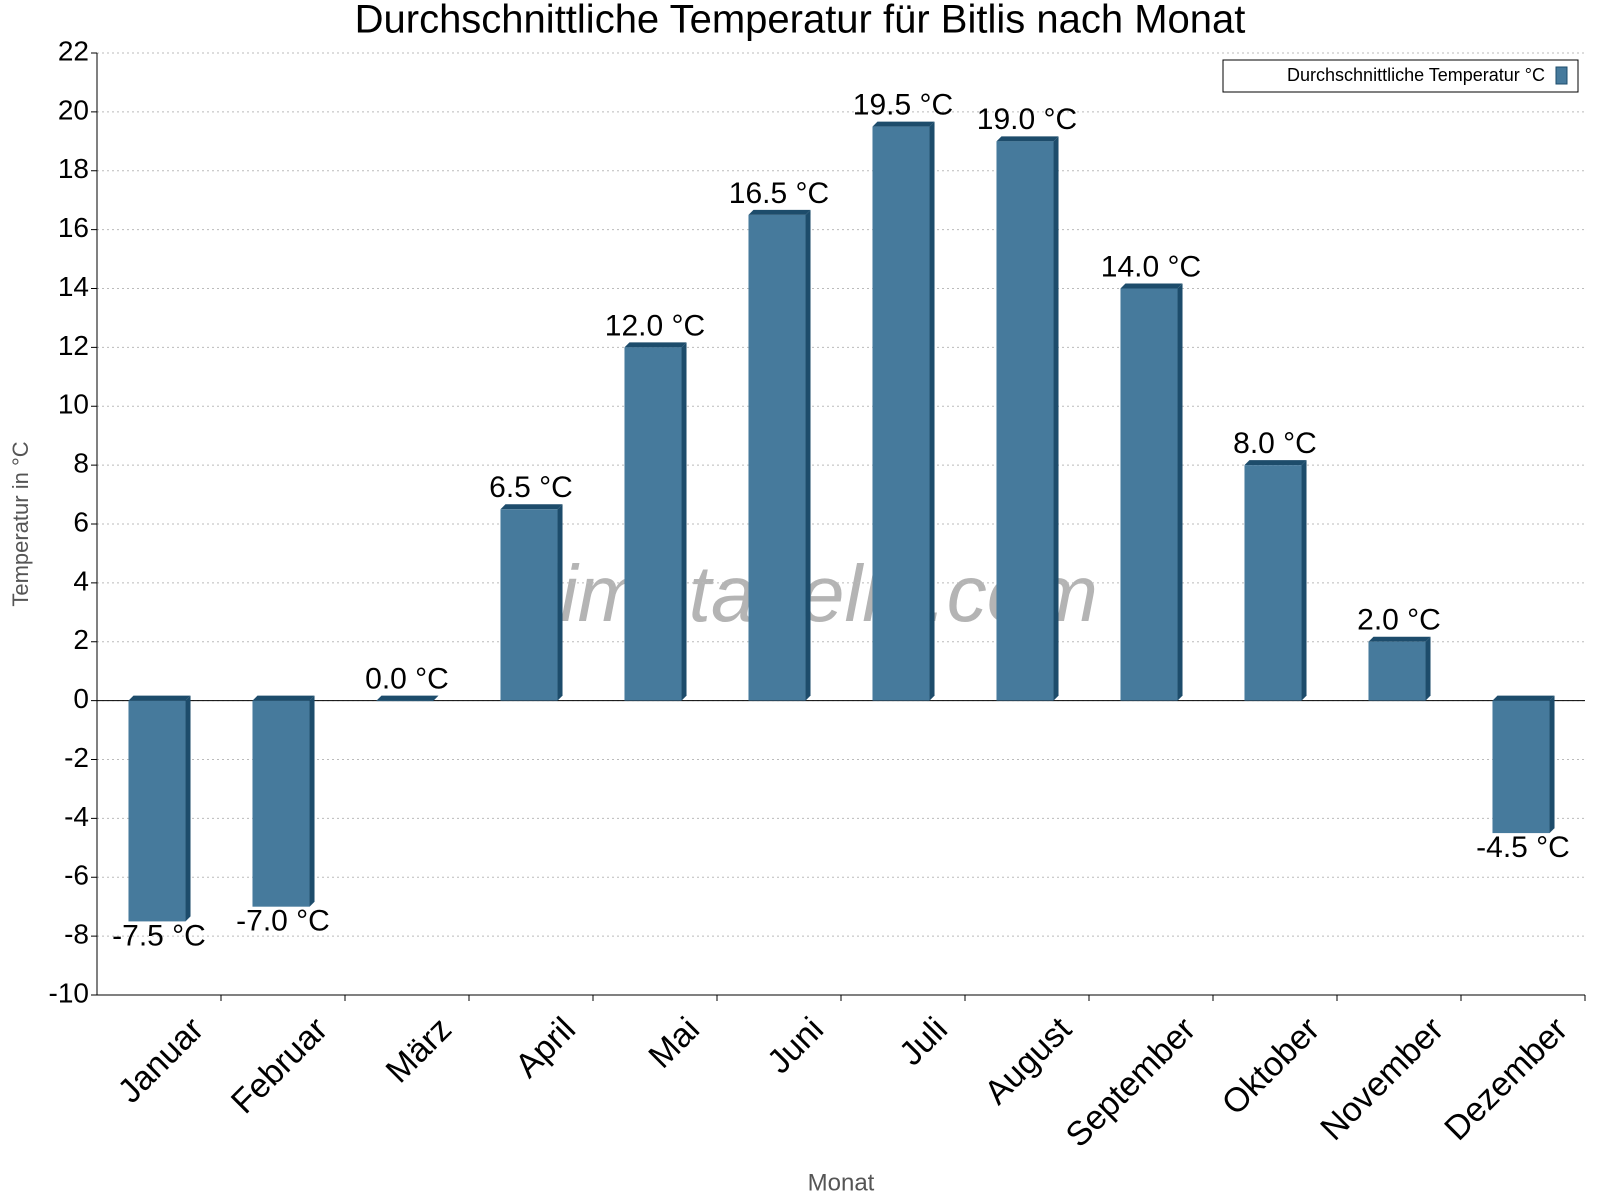 The image size is (1600, 1200). I want to click on y-tick-label: 16, so click(73, 227).